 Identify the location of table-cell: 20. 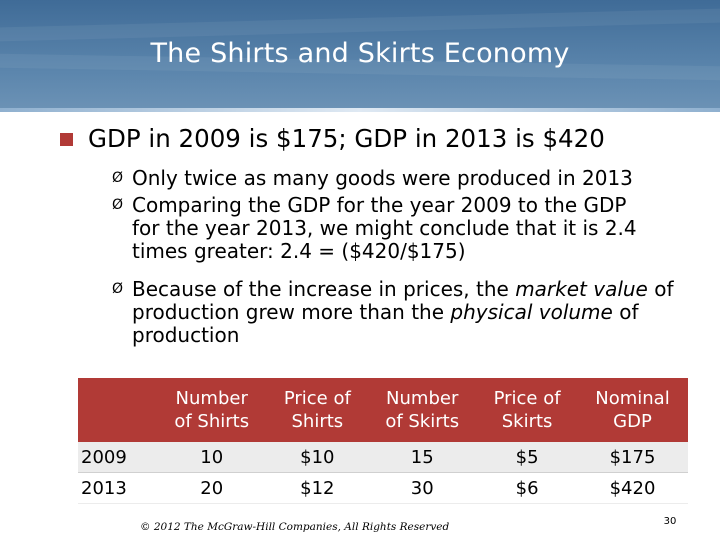
(212, 488).